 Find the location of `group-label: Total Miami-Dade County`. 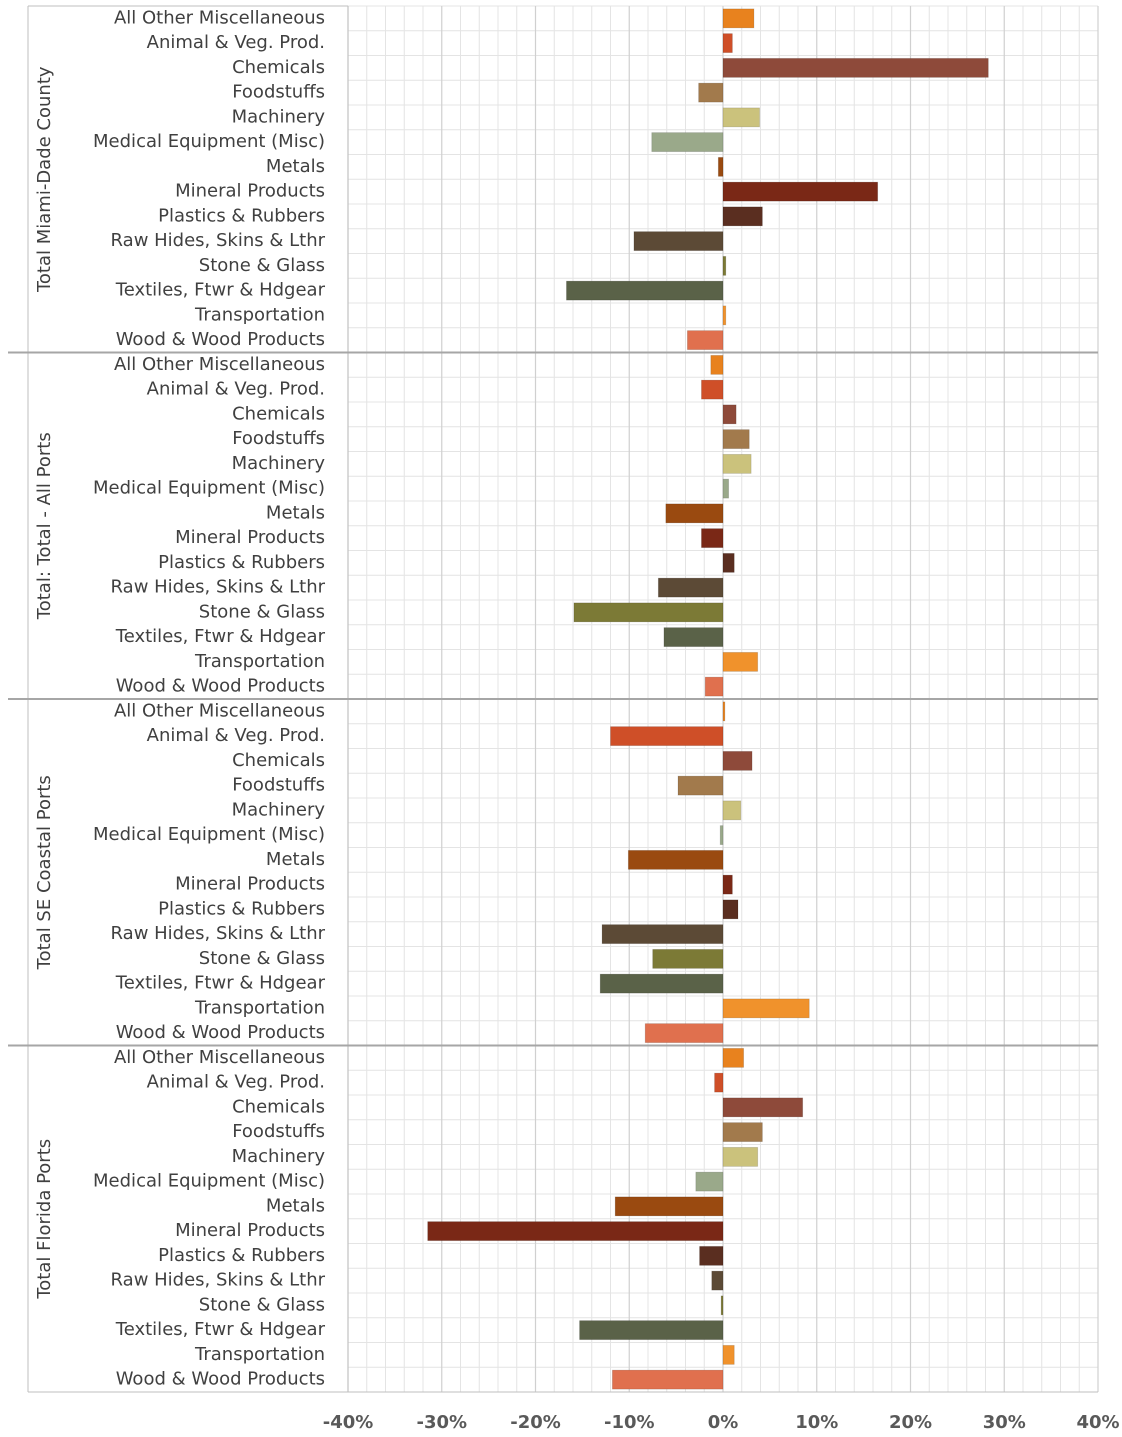

group-label: Total Miami-Dade County is located at coordinates (44, 179).